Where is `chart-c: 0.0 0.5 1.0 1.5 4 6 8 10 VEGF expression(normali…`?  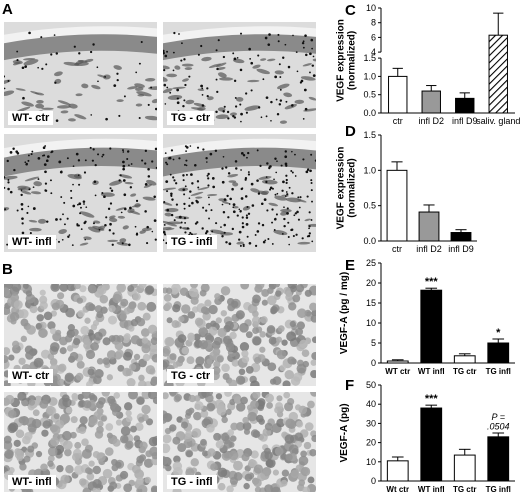
chart-c: 0.0 0.5 1.0 1.5 4 6 8 10 VEGF expression(normali… is located at coordinates (422, 63).